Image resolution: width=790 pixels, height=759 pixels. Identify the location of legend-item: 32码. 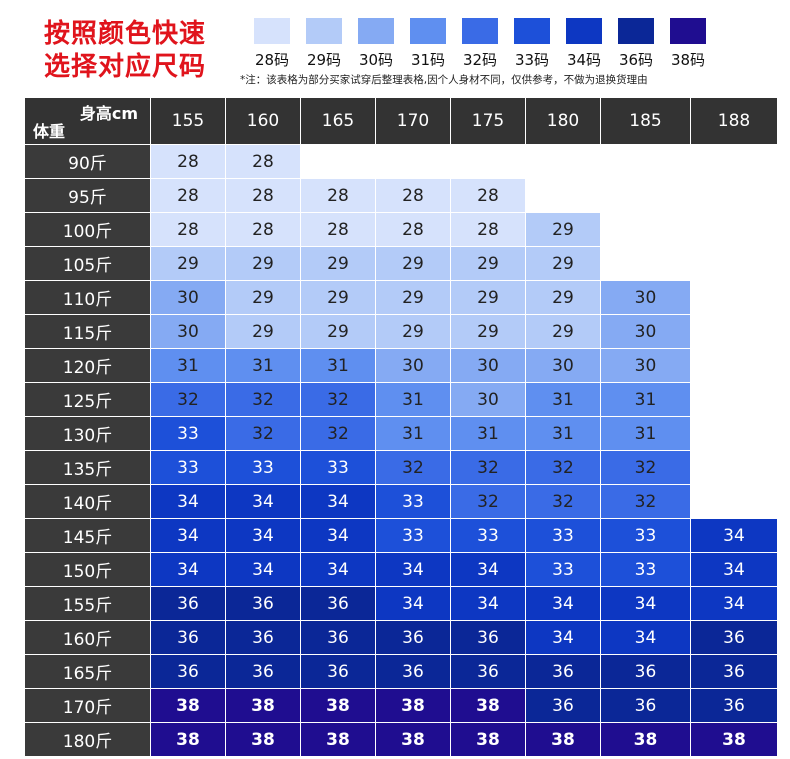
(480, 44).